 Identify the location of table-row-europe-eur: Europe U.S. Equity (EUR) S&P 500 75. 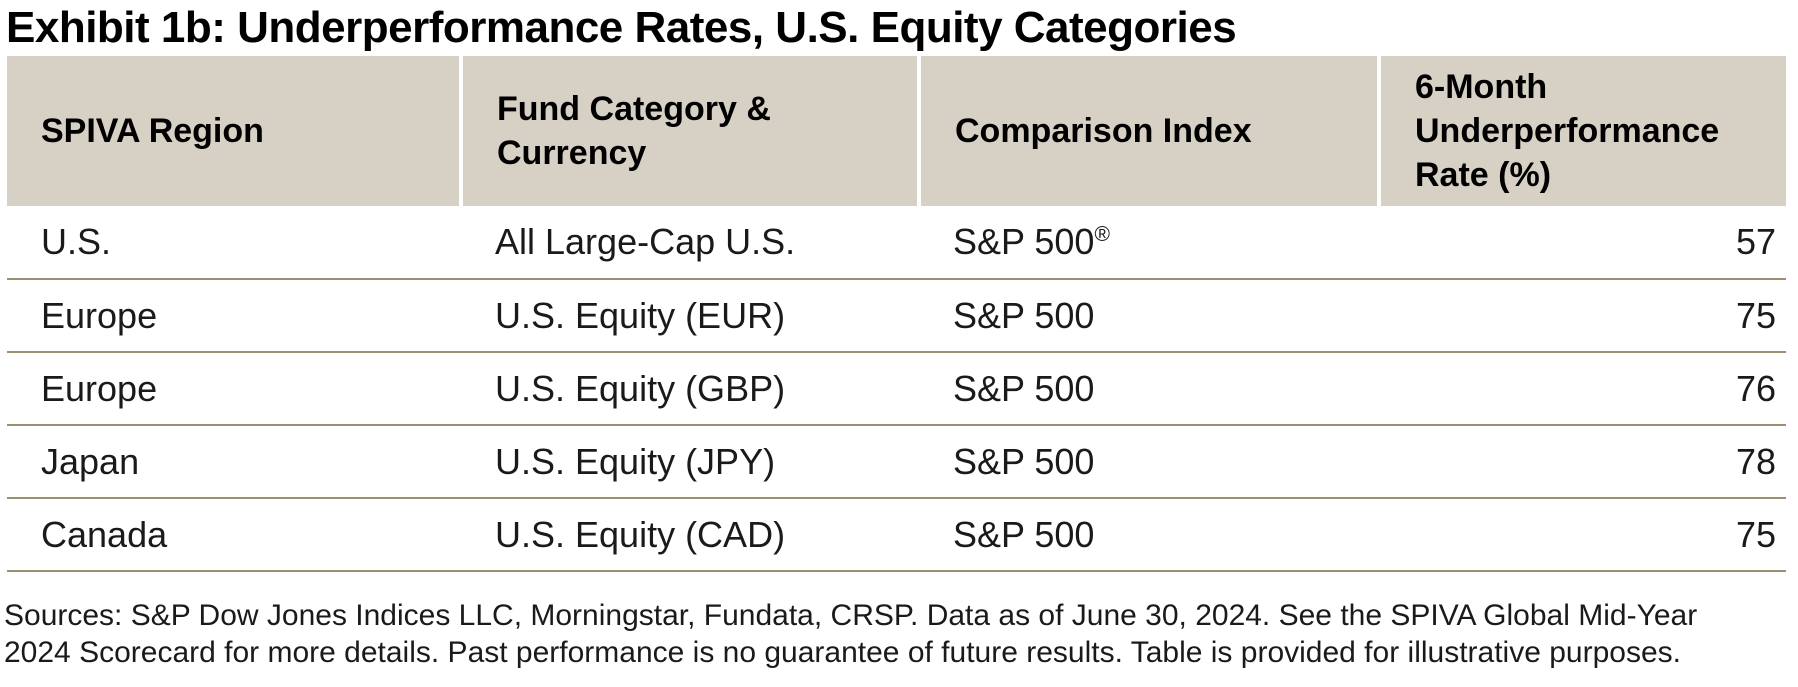
(896, 316).